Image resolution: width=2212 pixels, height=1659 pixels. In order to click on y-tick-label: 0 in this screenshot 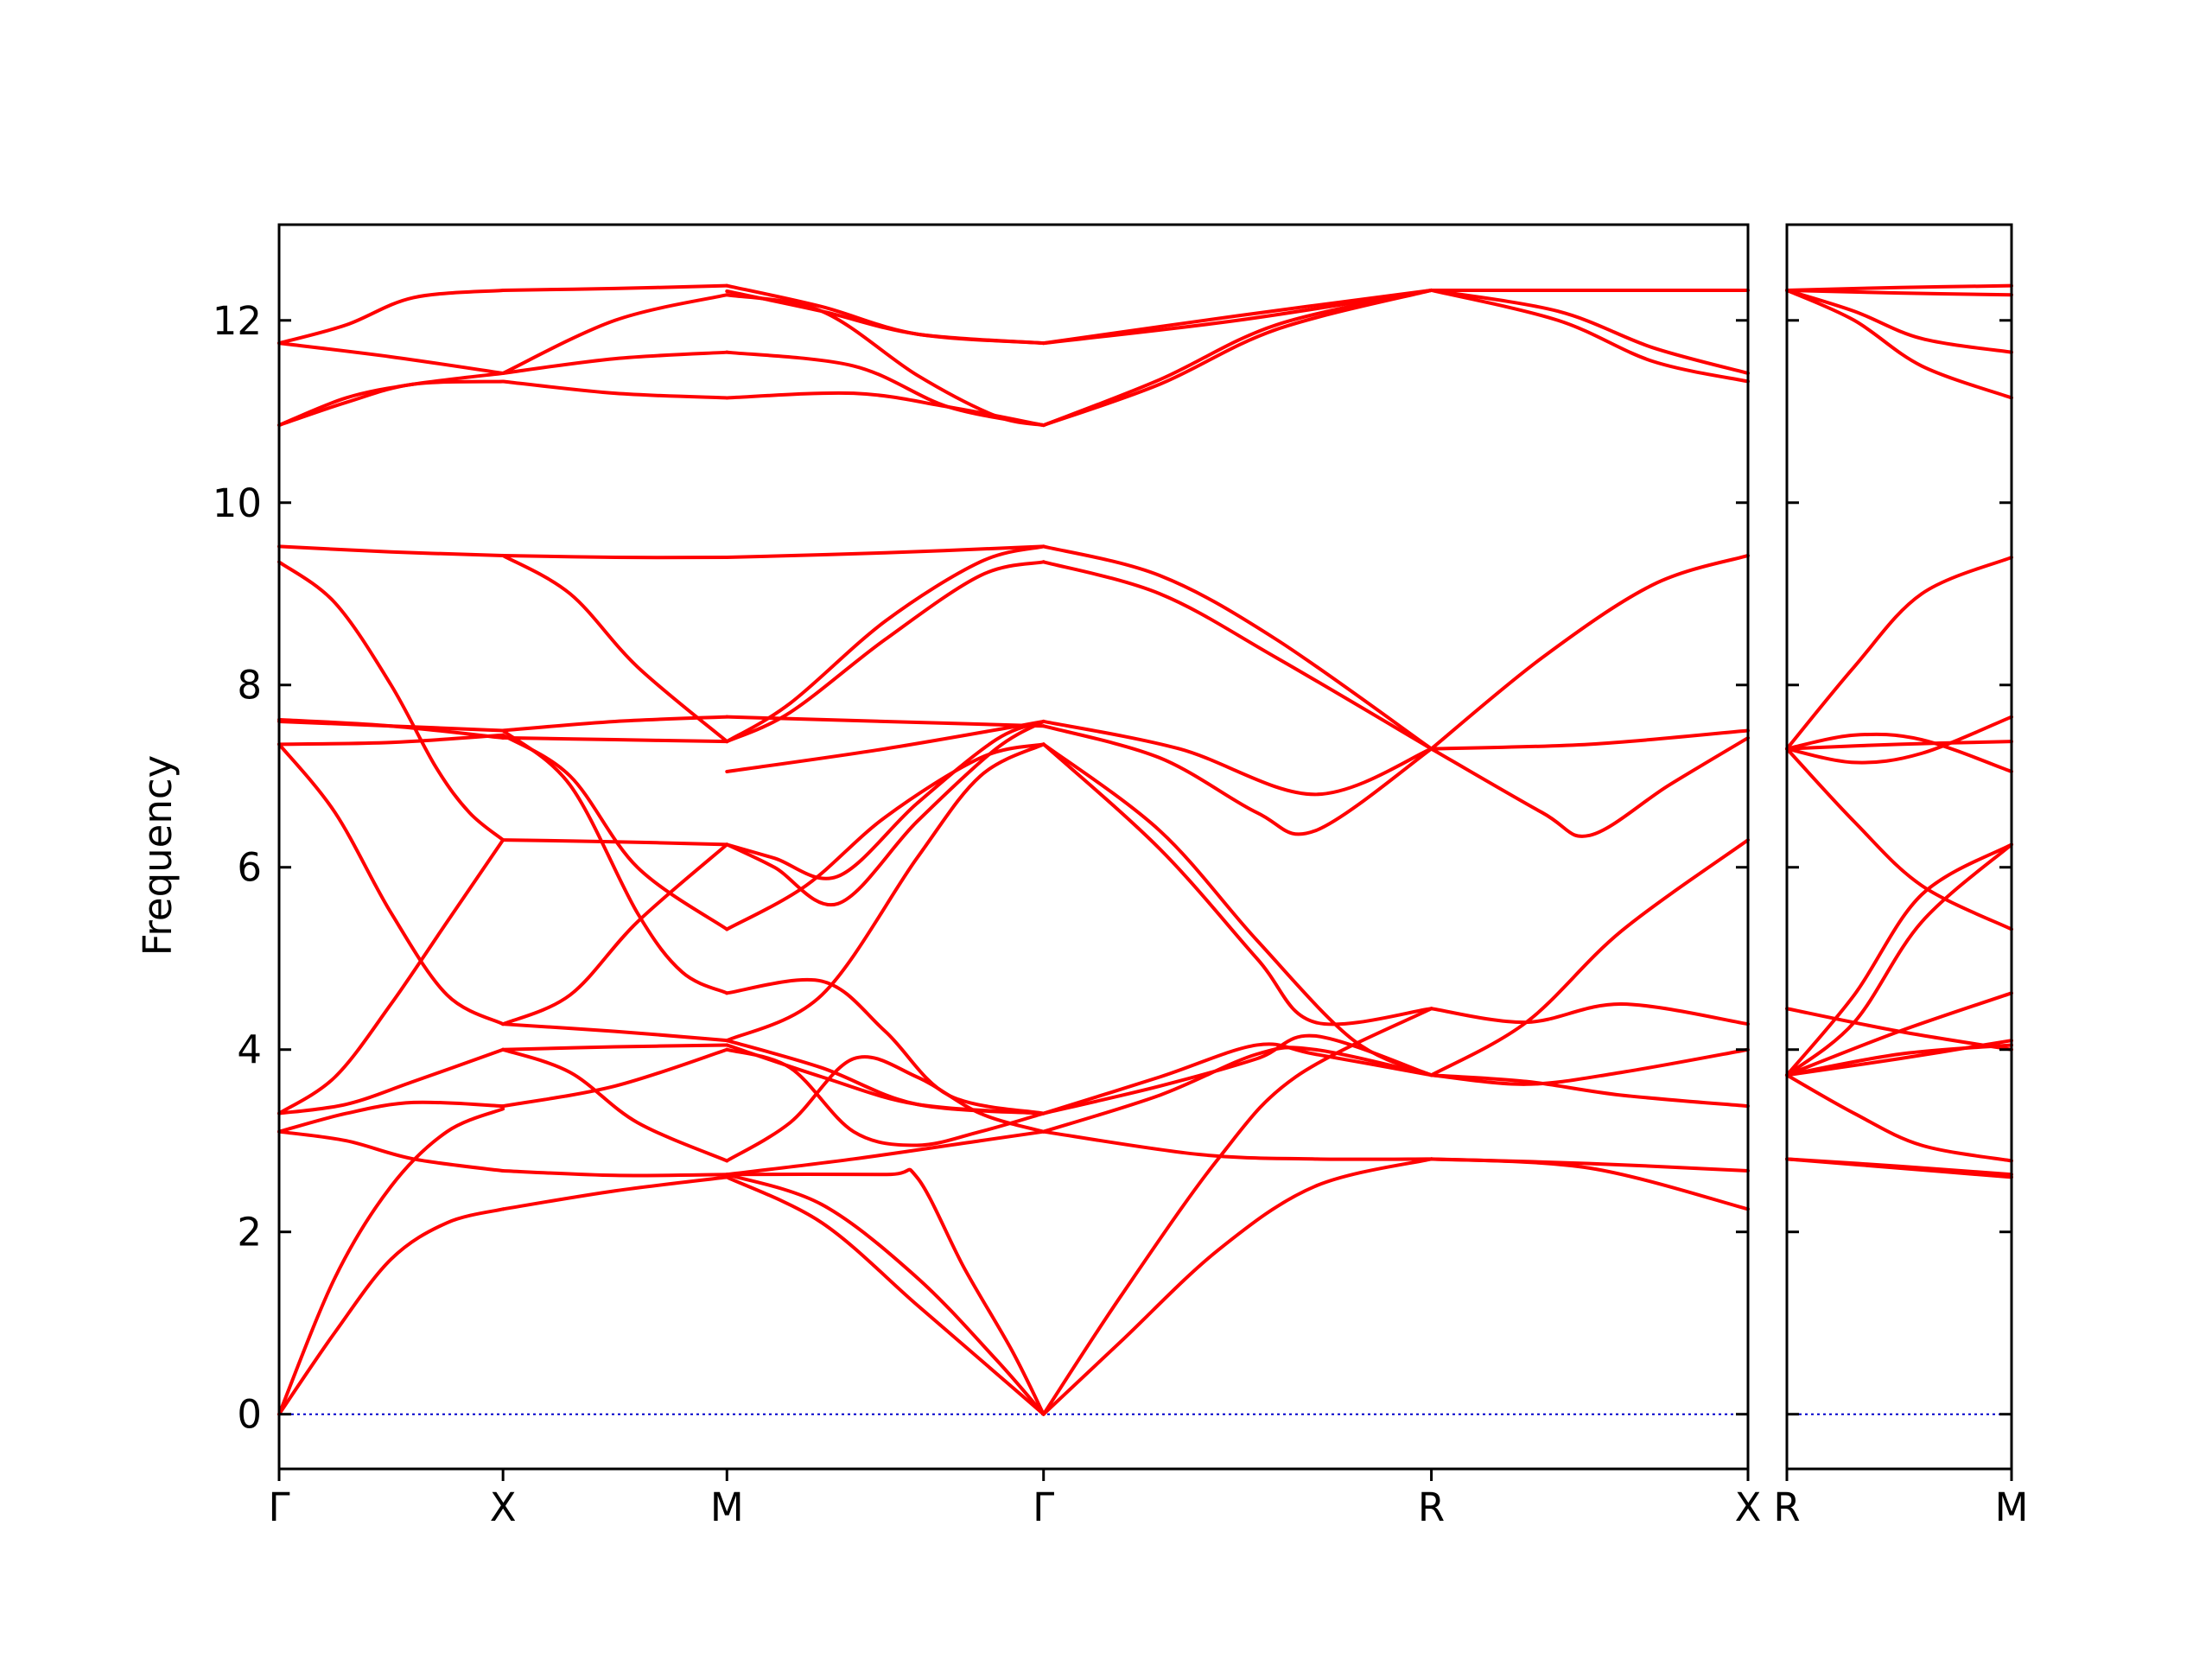, I will do `click(249, 1415)`.